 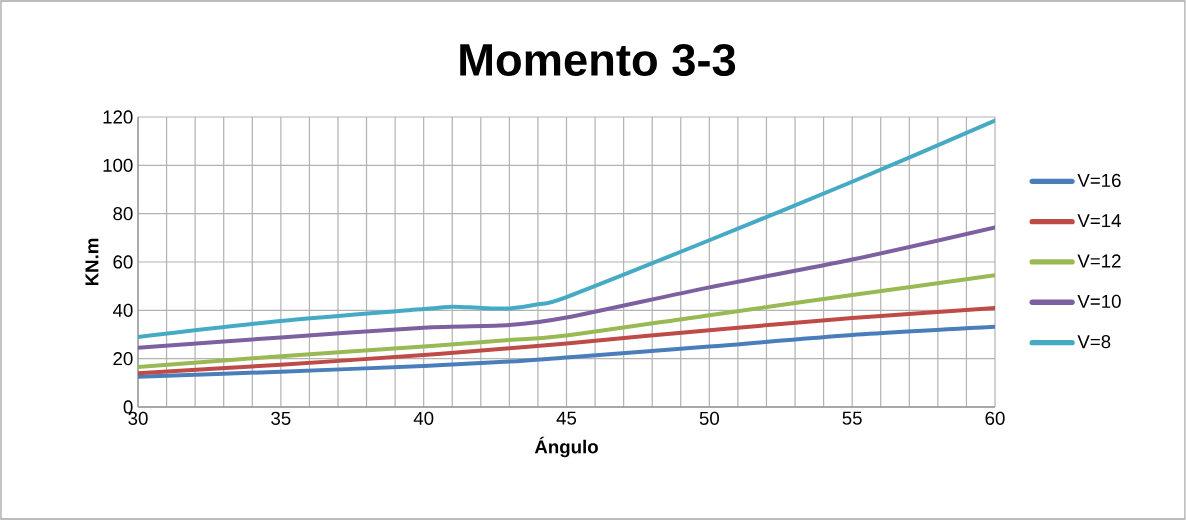 What do you see at coordinates (1099, 221) in the screenshot?
I see `legend-label: V=14` at bounding box center [1099, 221].